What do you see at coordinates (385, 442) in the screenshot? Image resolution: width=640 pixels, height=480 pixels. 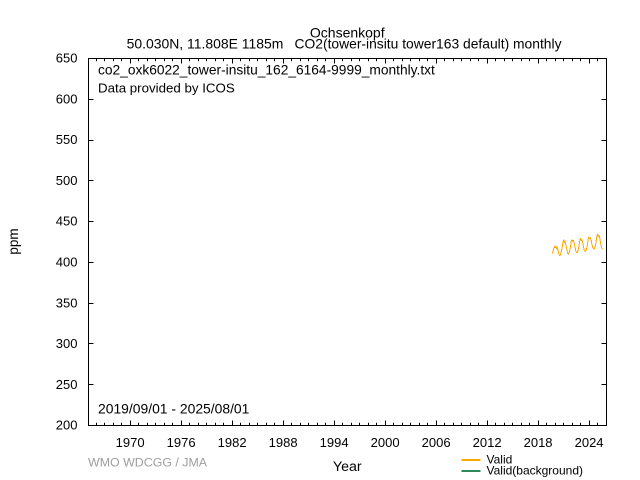 I see `svg-text: 2000` at bounding box center [385, 442].